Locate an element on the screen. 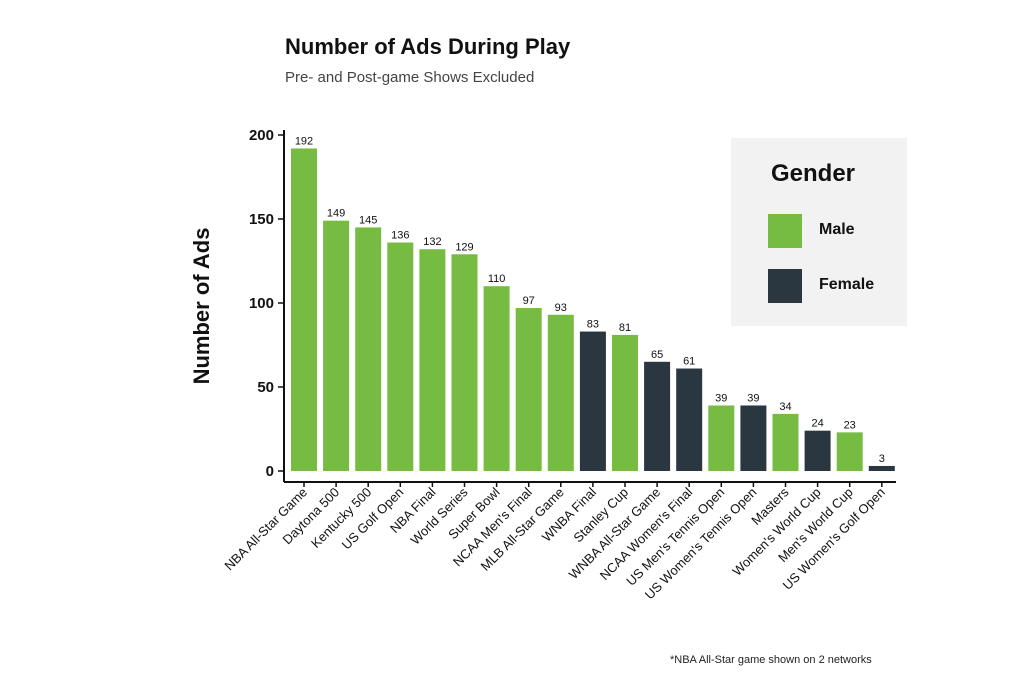 The width and height of the screenshot is (1024, 695). bar-value-label: 61 is located at coordinates (689, 362).